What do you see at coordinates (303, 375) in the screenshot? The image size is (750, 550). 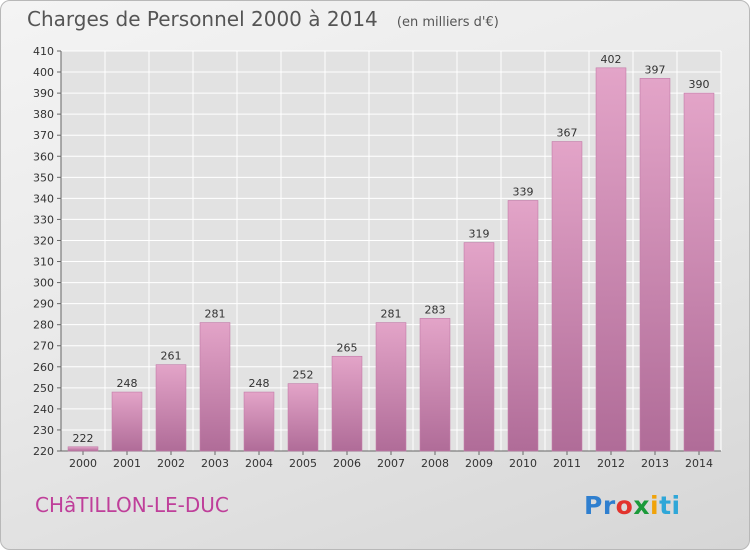 I see `data-label: 252` at bounding box center [303, 375].